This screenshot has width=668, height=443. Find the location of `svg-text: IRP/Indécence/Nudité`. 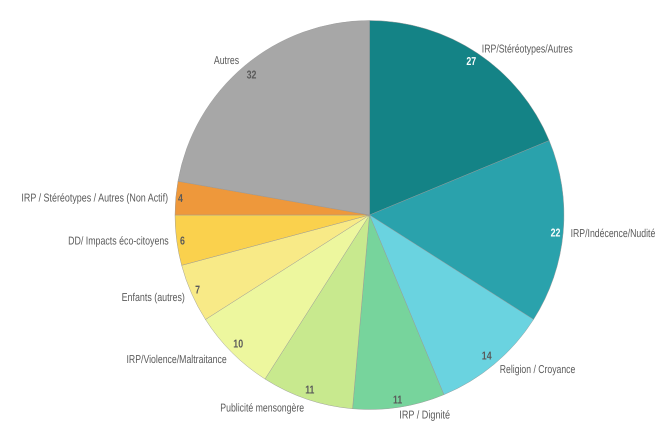

svg-text: IRP/Indécence/Nudité is located at coordinates (613, 234).